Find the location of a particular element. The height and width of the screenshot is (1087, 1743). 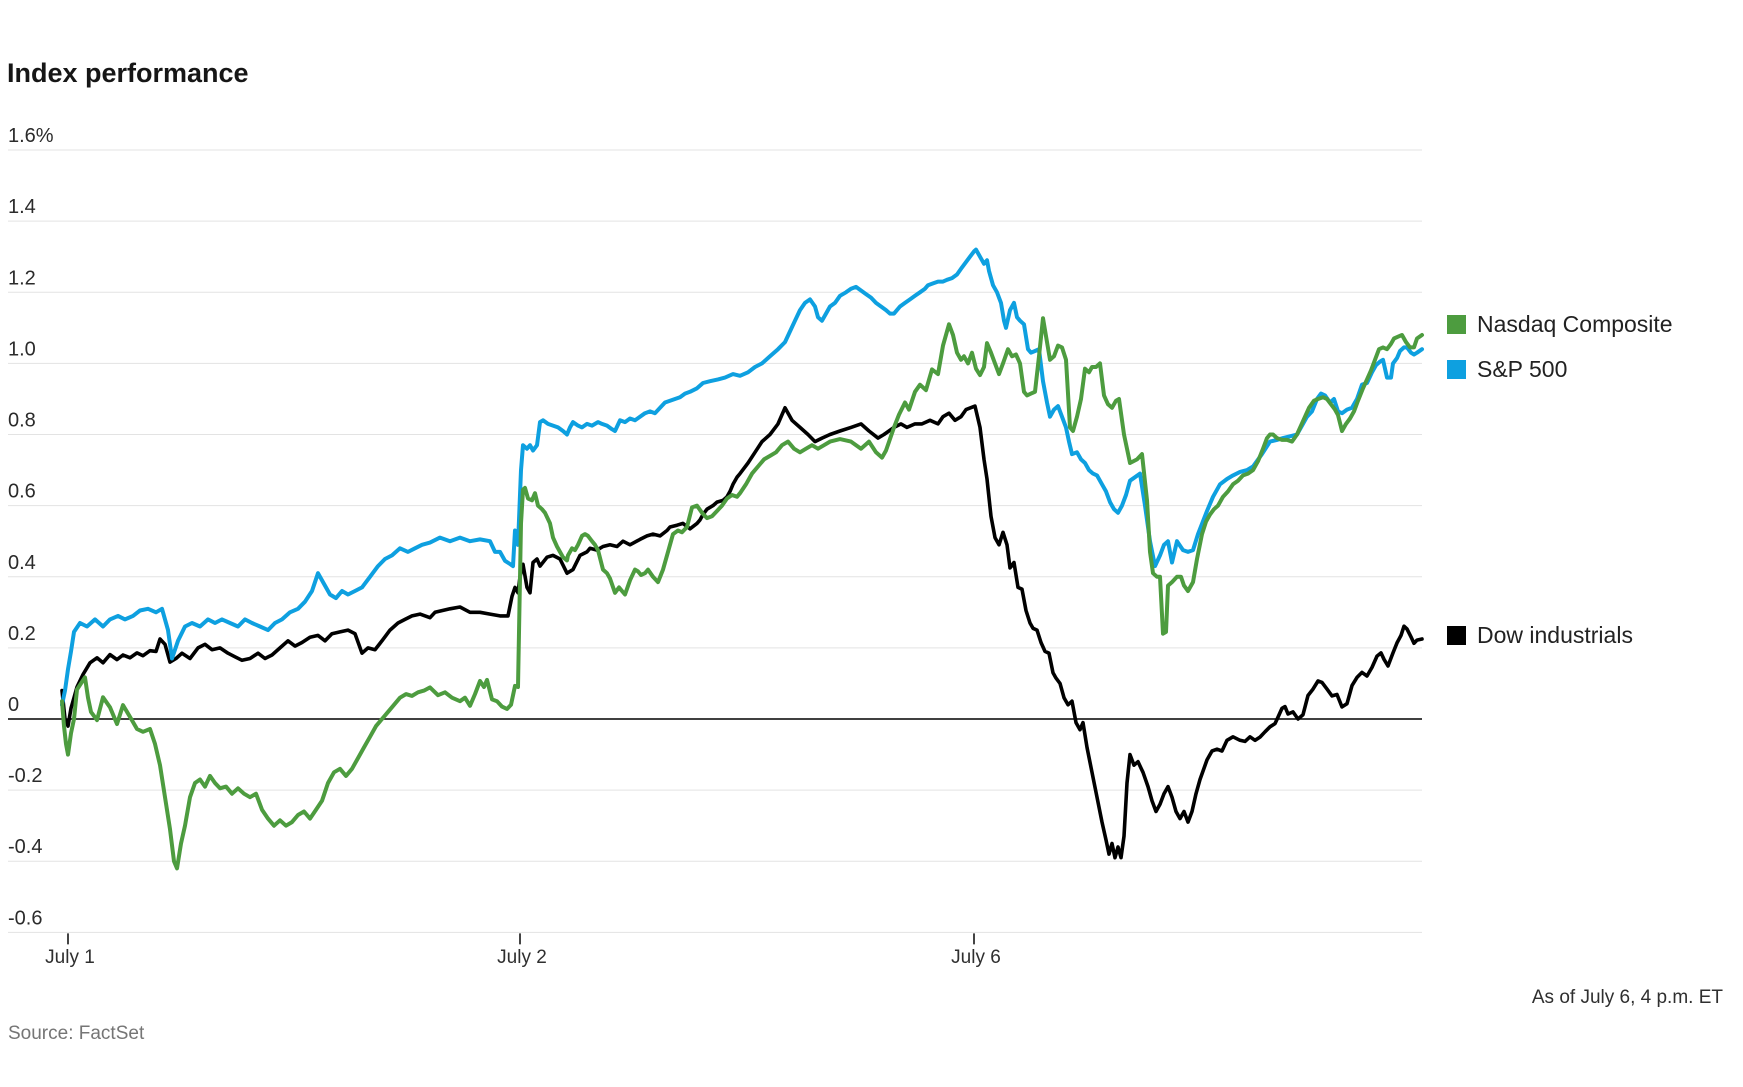

source-note: Source: FactSet is located at coordinates (76, 1033).